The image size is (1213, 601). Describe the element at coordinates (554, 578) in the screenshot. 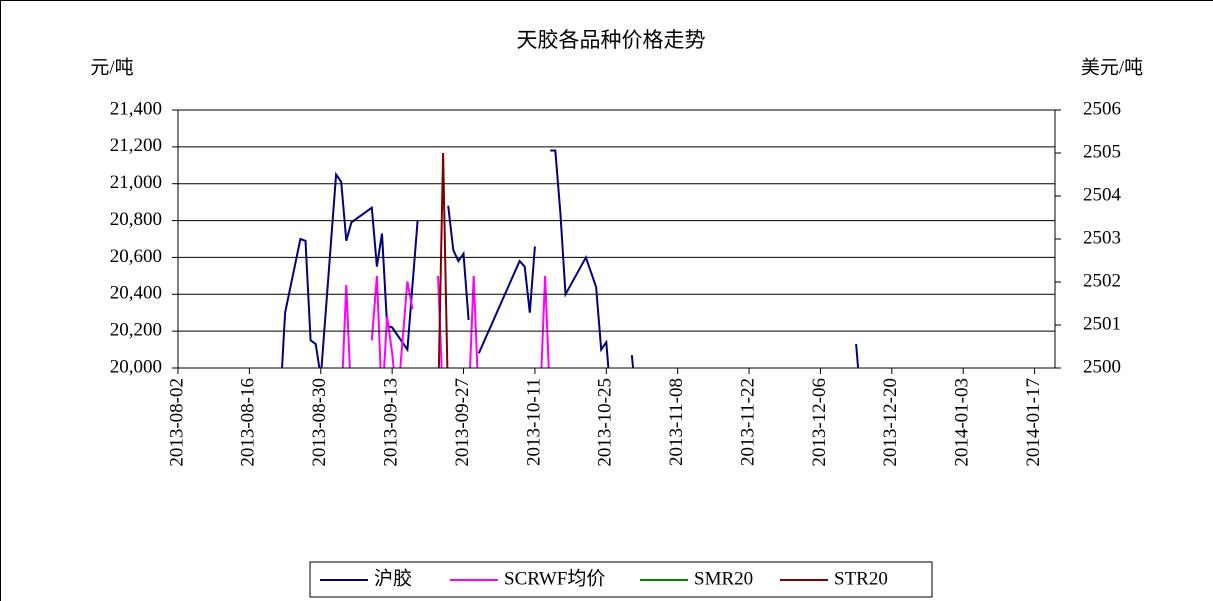

I see `legend-label: SCRWF均价` at that location.